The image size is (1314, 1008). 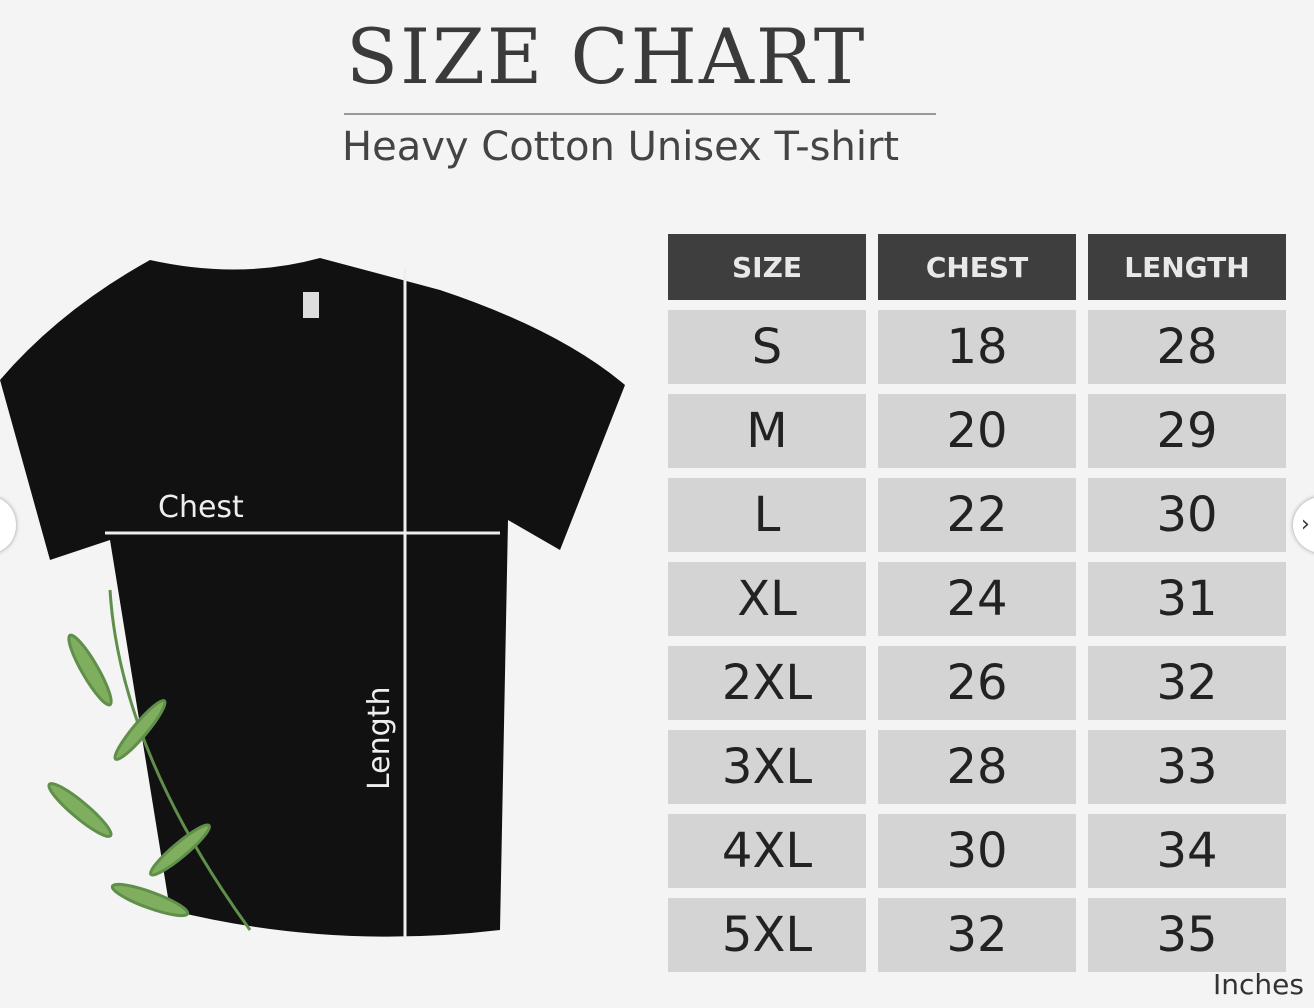 I want to click on header-length: LENGTH, so click(x=1187, y=267).